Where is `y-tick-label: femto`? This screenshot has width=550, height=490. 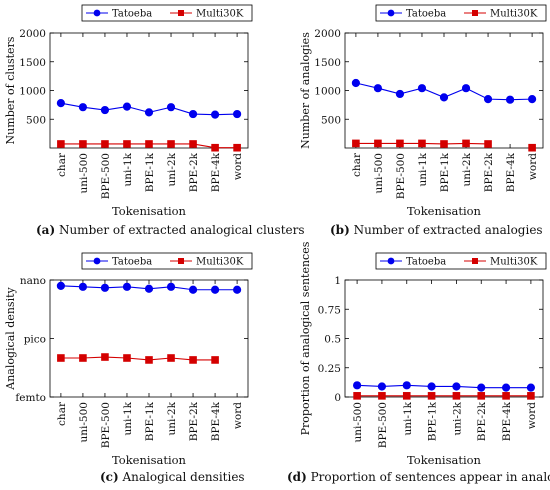 y-tick-label: femto is located at coordinates (30, 398).